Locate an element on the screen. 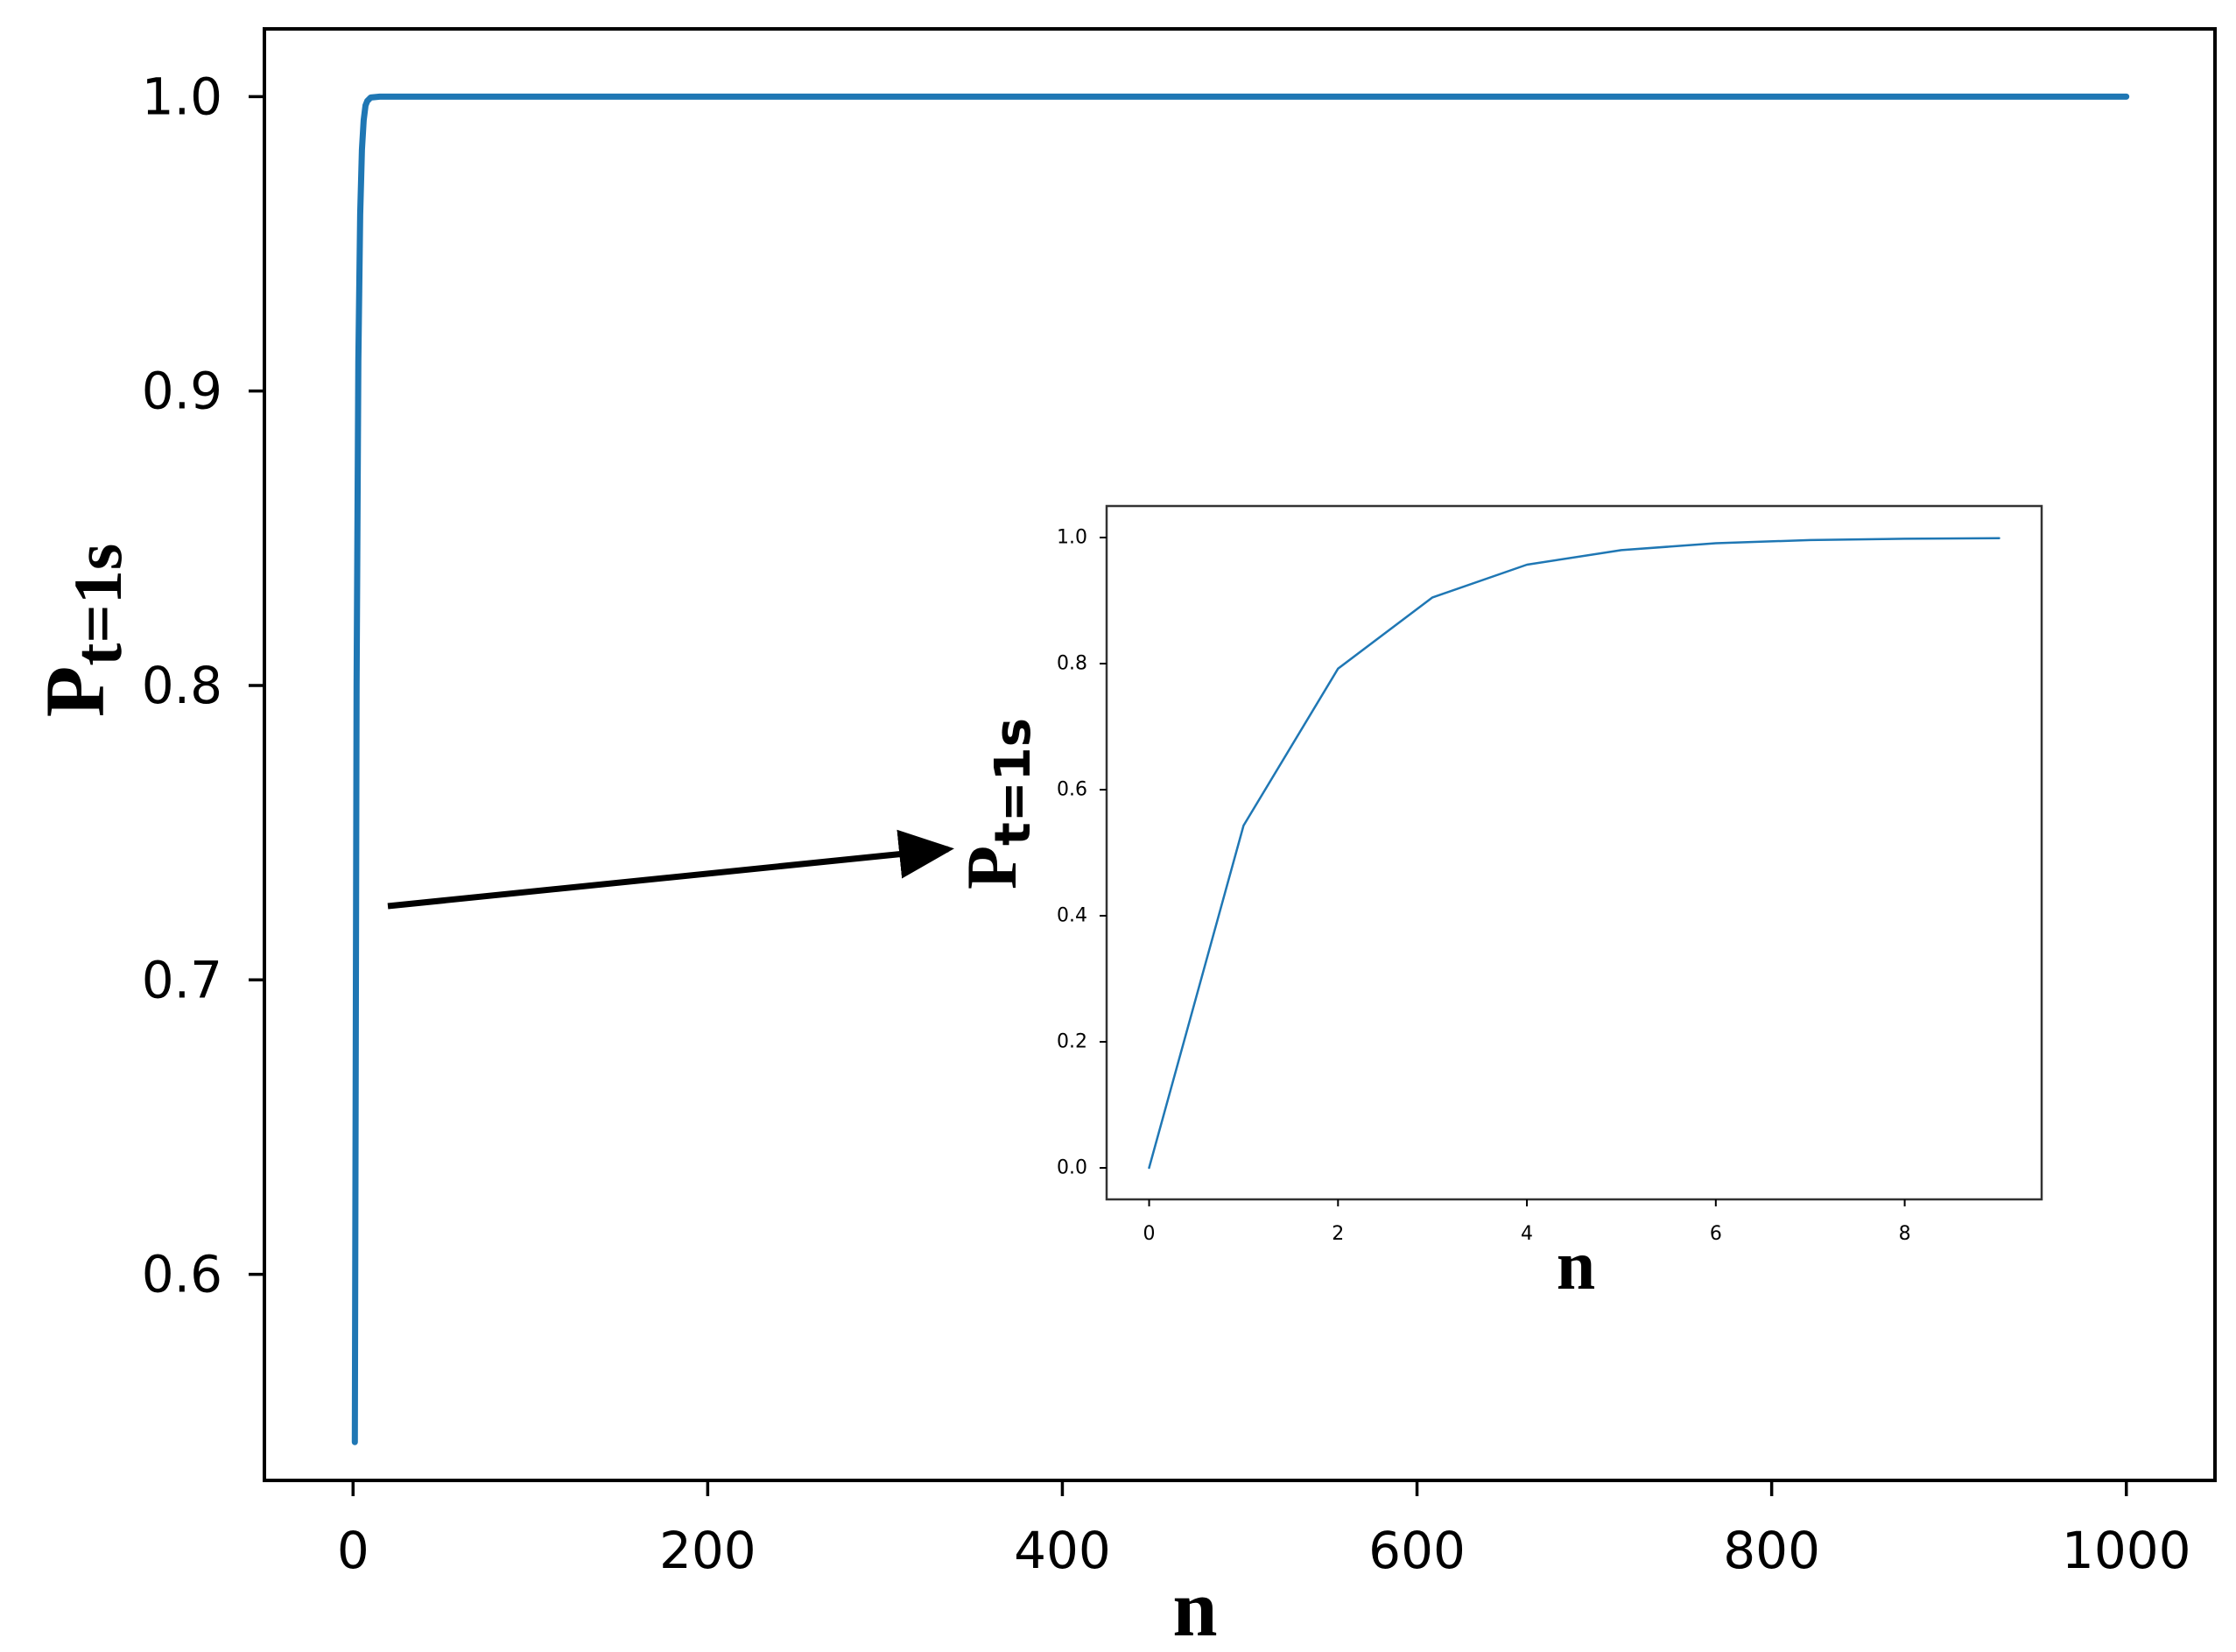 The height and width of the screenshot is (1652, 2236). main-x-ticks: 0 200 400 600 800 1000 is located at coordinates (1264, 1530).